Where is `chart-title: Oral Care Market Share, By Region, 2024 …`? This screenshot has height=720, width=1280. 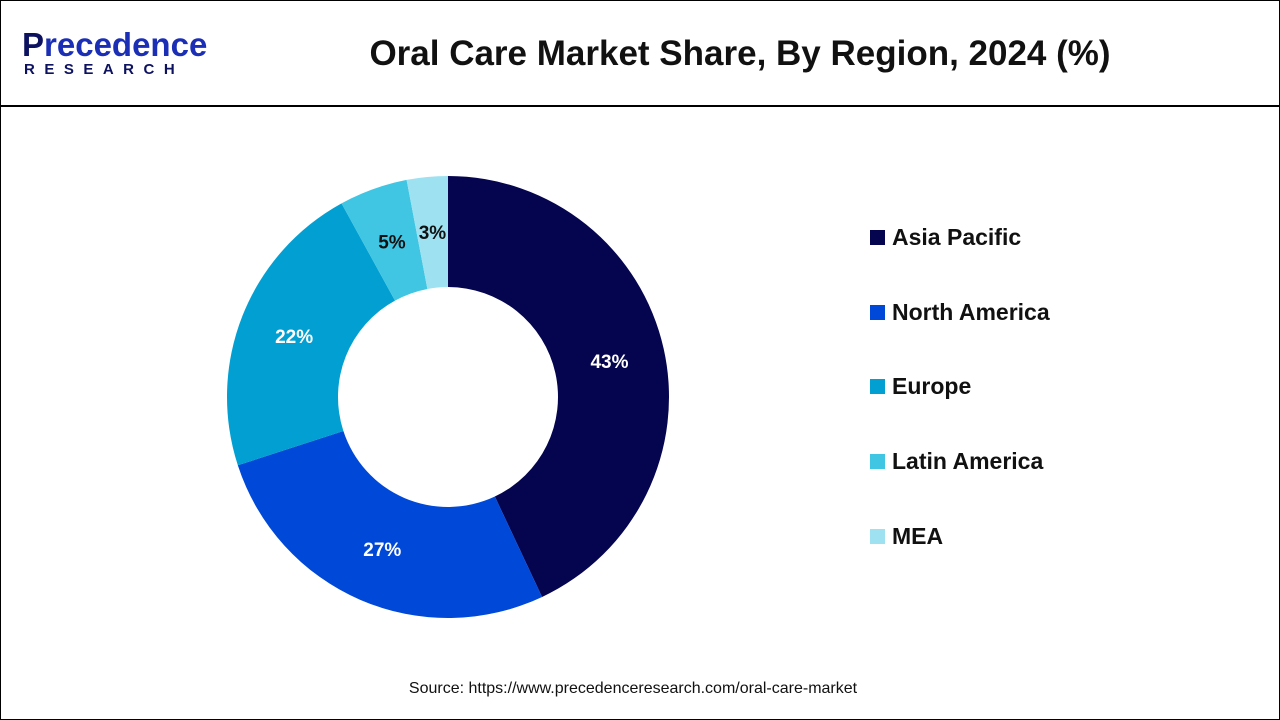 chart-title: Oral Care Market Share, By Region, 2024 … is located at coordinates (740, 53).